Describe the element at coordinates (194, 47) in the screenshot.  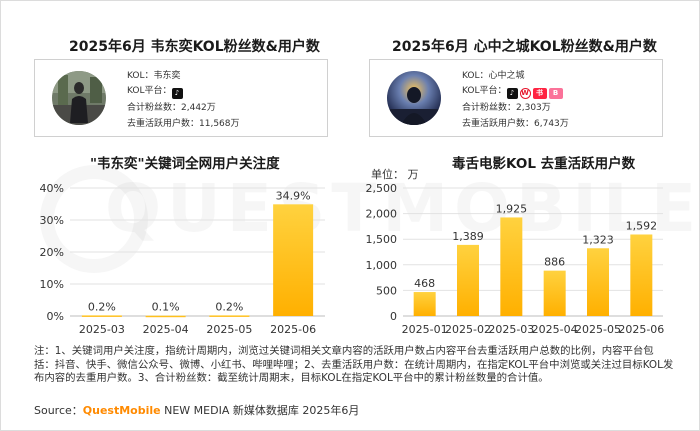
I see `left-section-title: 2025年6月 韦东奕KOL粉丝数&用户数` at that location.